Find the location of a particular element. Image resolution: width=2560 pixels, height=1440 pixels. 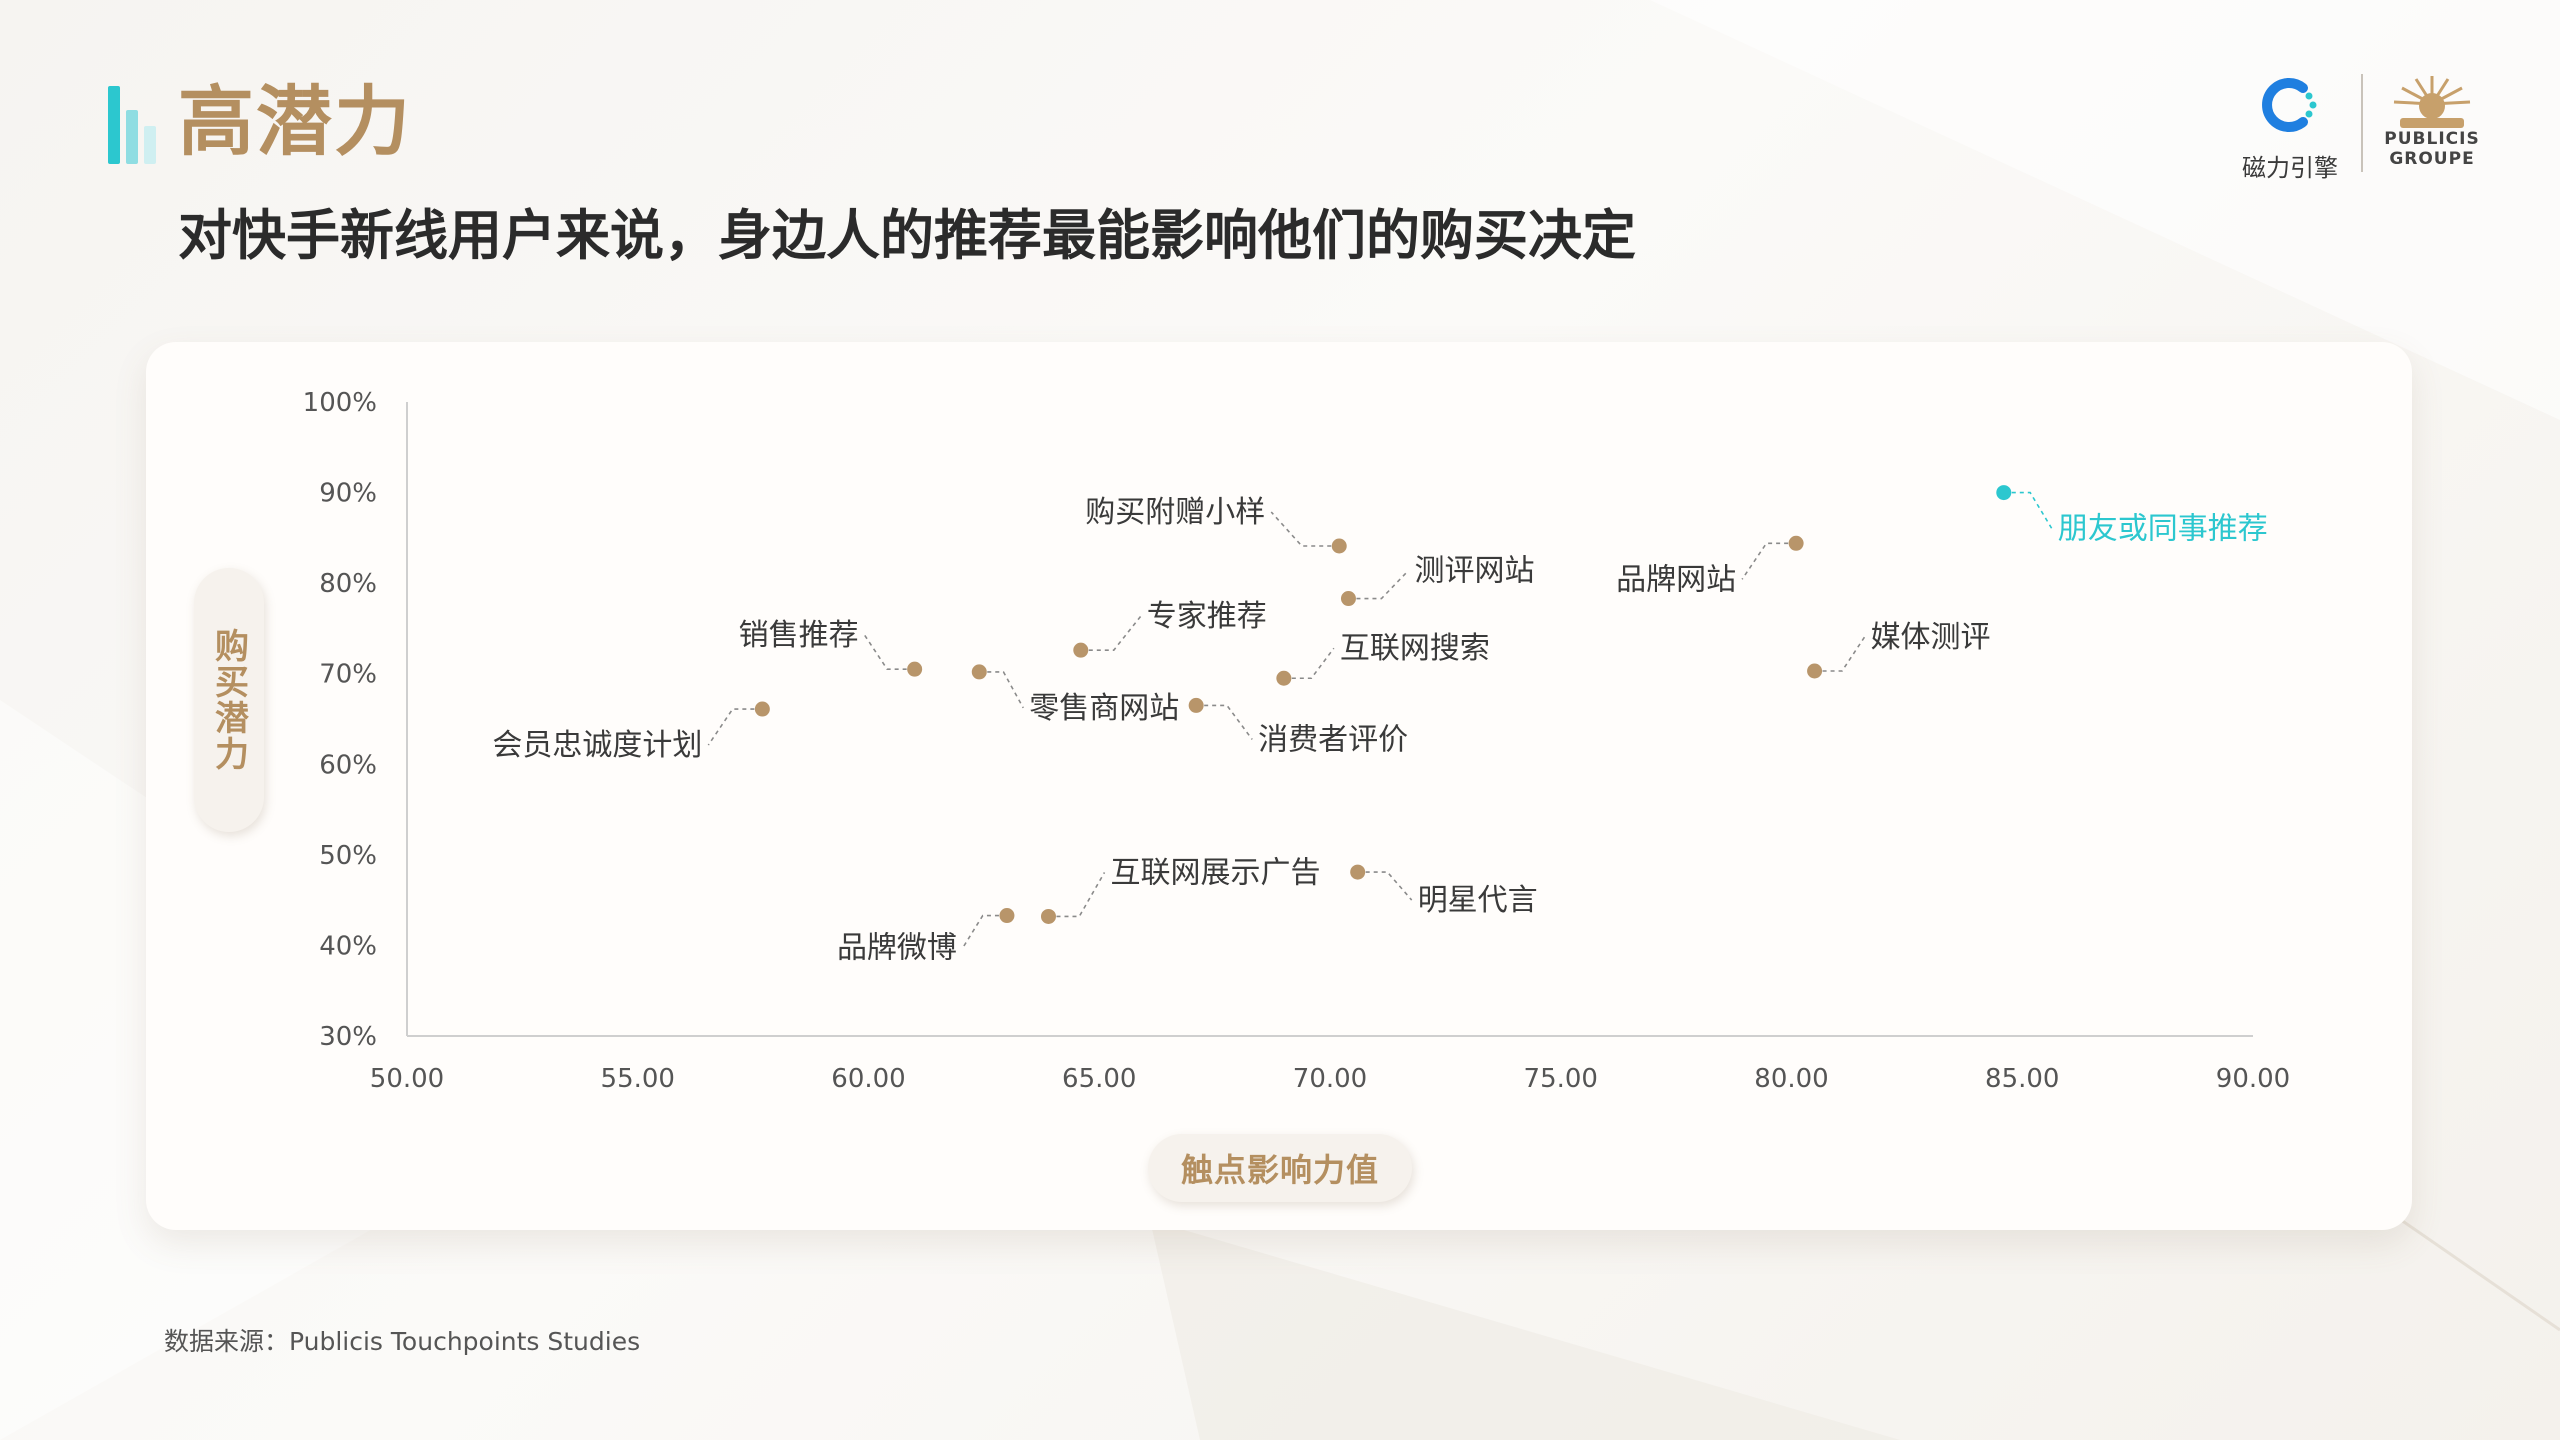

page-title: 高潜力 is located at coordinates (295, 121).